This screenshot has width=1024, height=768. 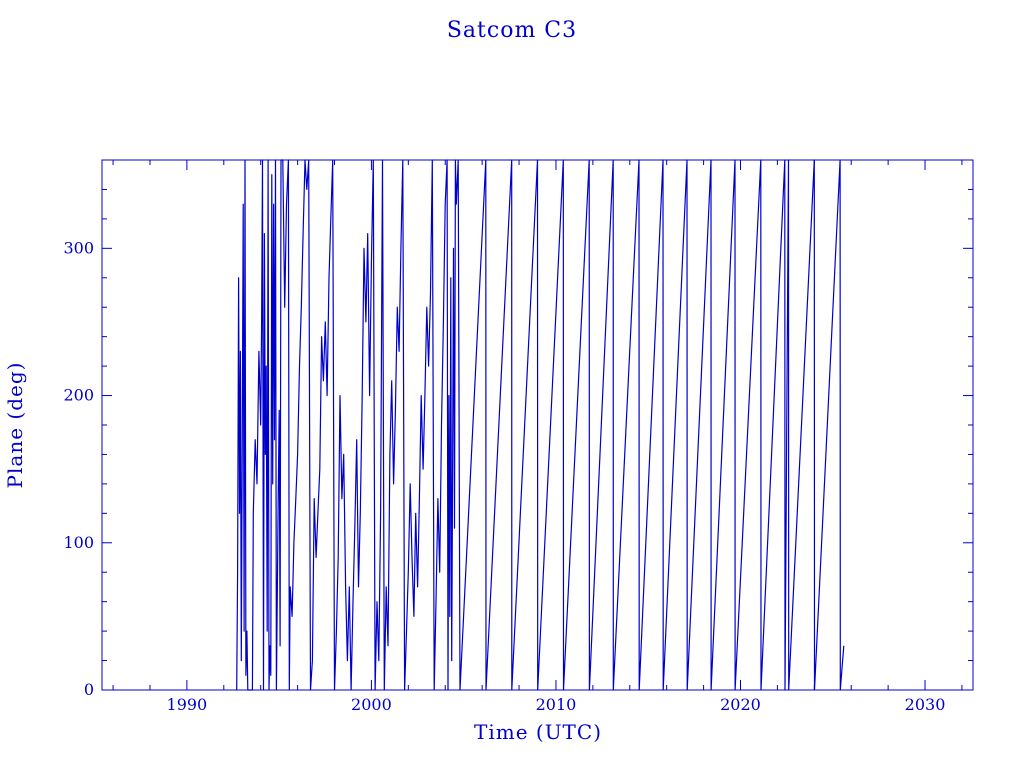 What do you see at coordinates (740, 704) in the screenshot?
I see `x-tick-label: 2020` at bounding box center [740, 704].